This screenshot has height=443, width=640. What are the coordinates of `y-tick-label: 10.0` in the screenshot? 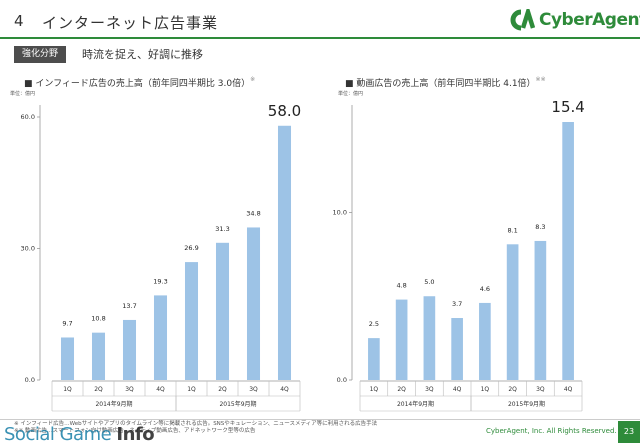 It's located at (340, 212).